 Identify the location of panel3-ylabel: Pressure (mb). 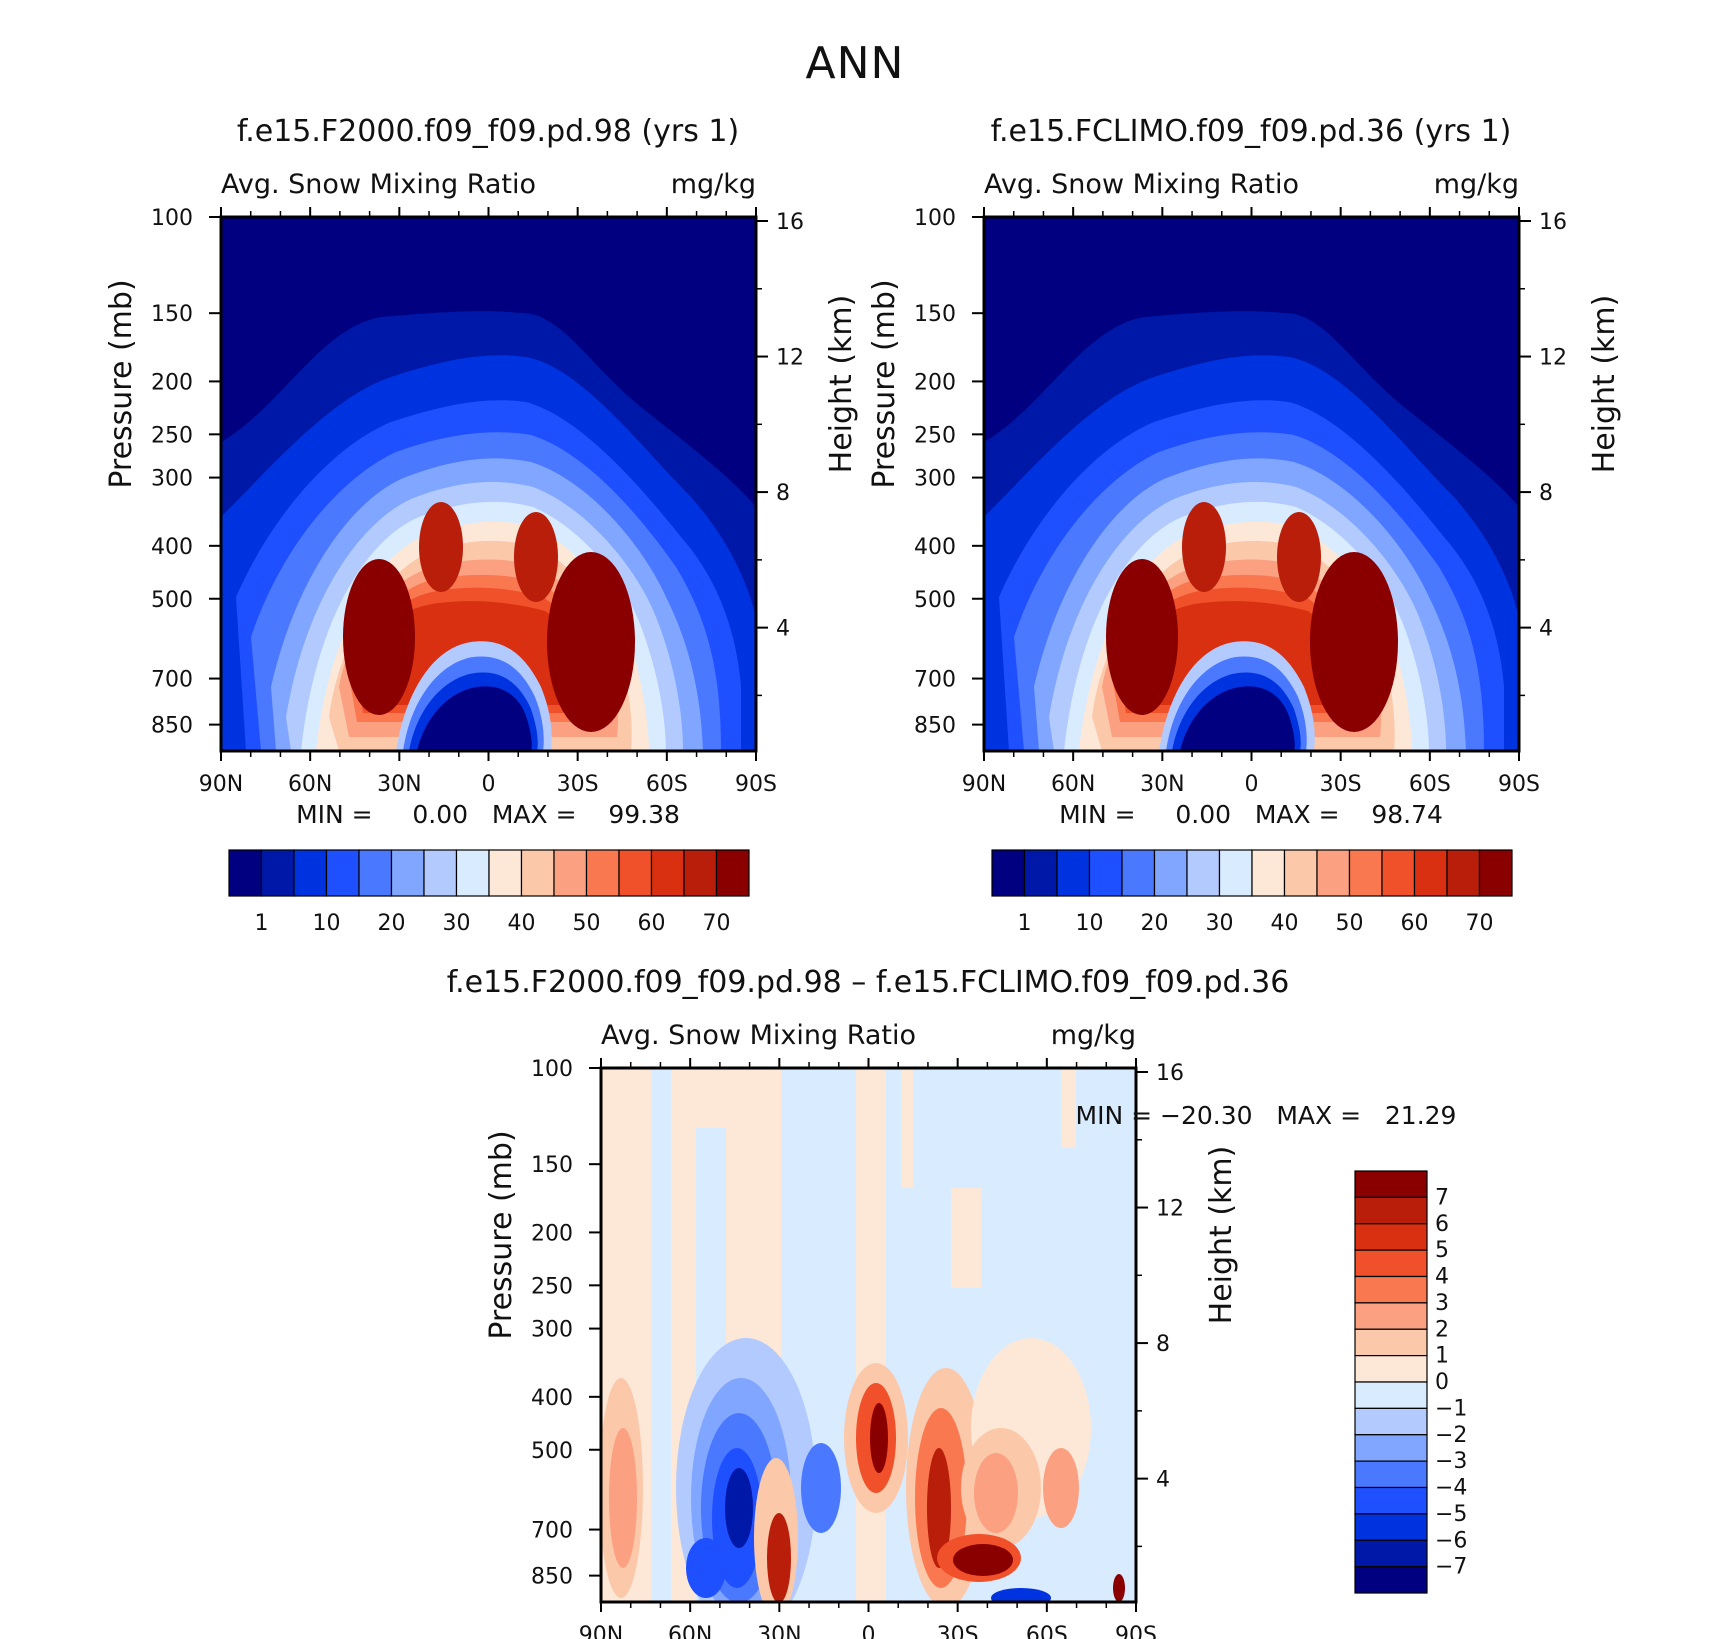
(501, 1234).